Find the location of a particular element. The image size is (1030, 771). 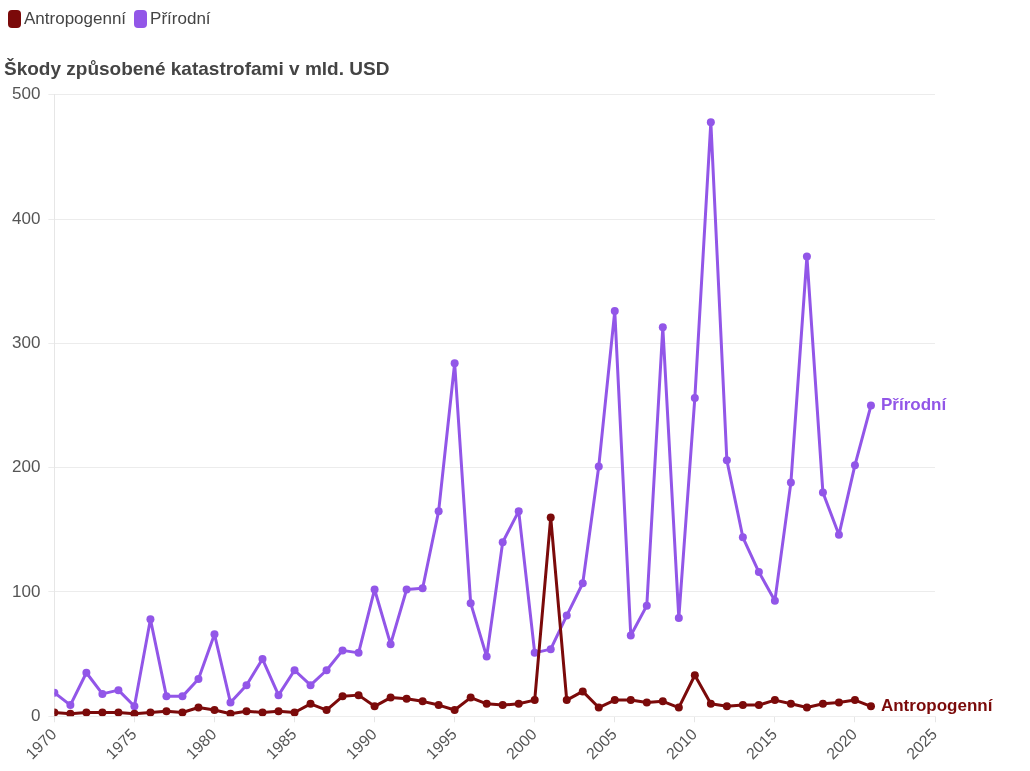

chart-title: Škody způsobené katastrofami v mld. USD is located at coordinates (197, 68).